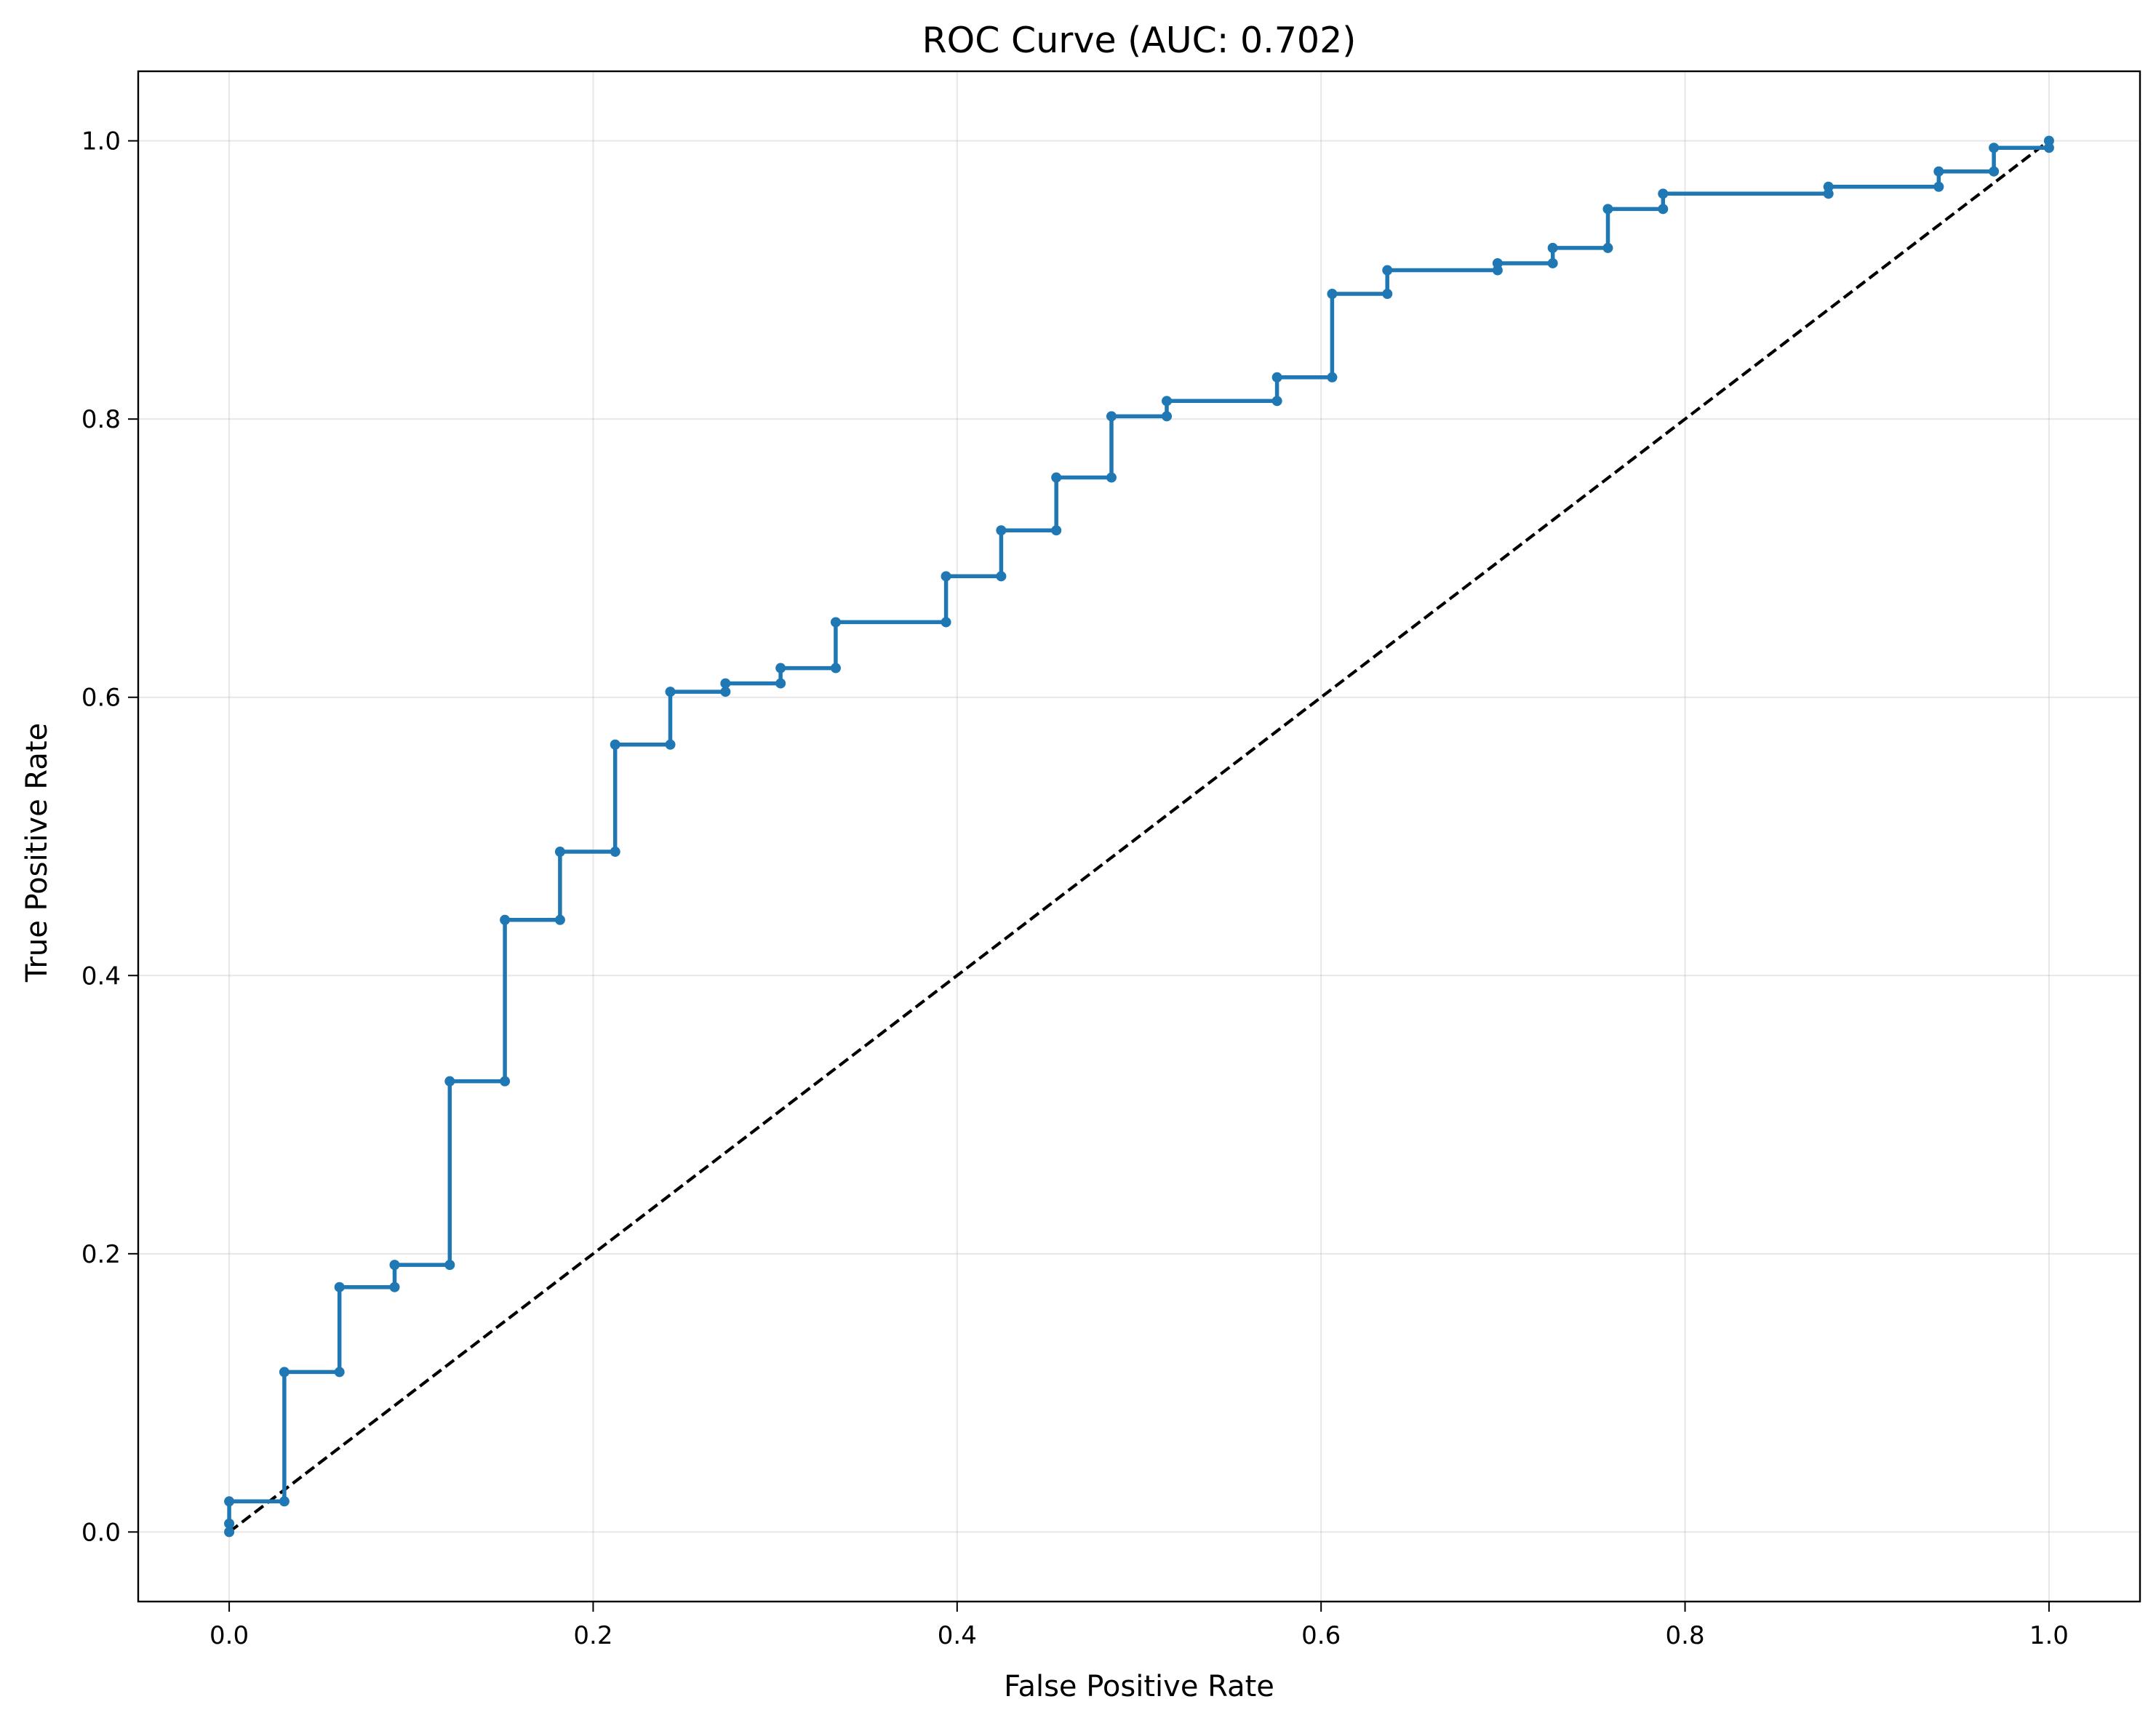 The height and width of the screenshot is (1723, 2156). What do you see at coordinates (1321, 1635) in the screenshot?
I see `x-tick-label: 0.6` at bounding box center [1321, 1635].